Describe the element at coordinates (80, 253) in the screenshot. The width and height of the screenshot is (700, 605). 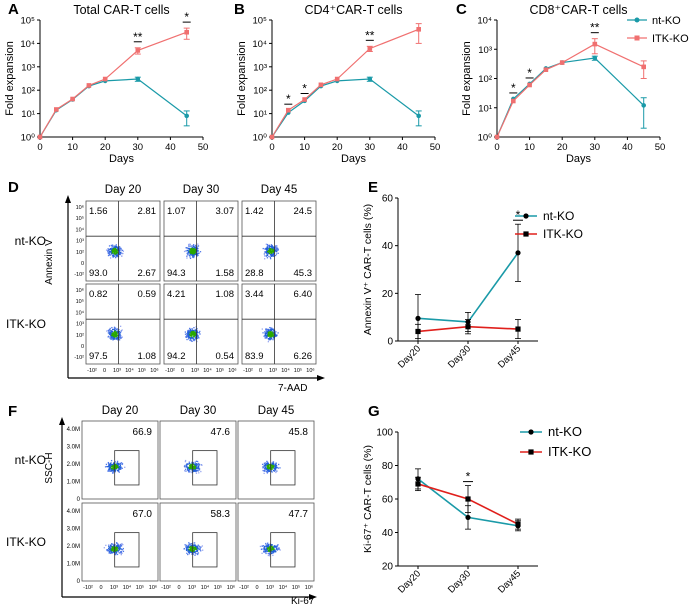
I see `y-tick-label: 10²` at that location.